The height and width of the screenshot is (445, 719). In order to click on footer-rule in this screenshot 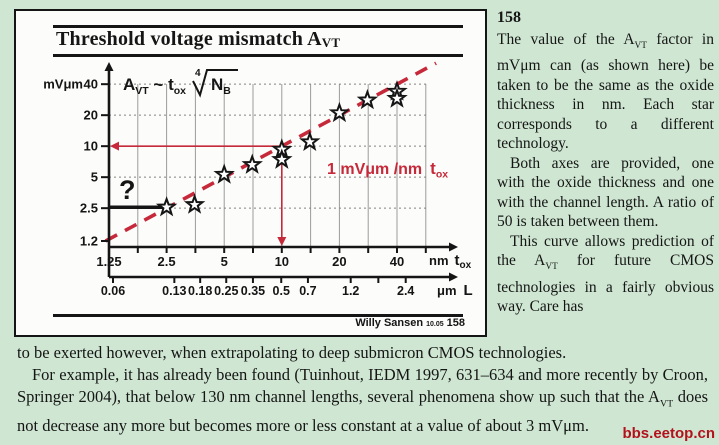, I will do `click(258, 315)`.